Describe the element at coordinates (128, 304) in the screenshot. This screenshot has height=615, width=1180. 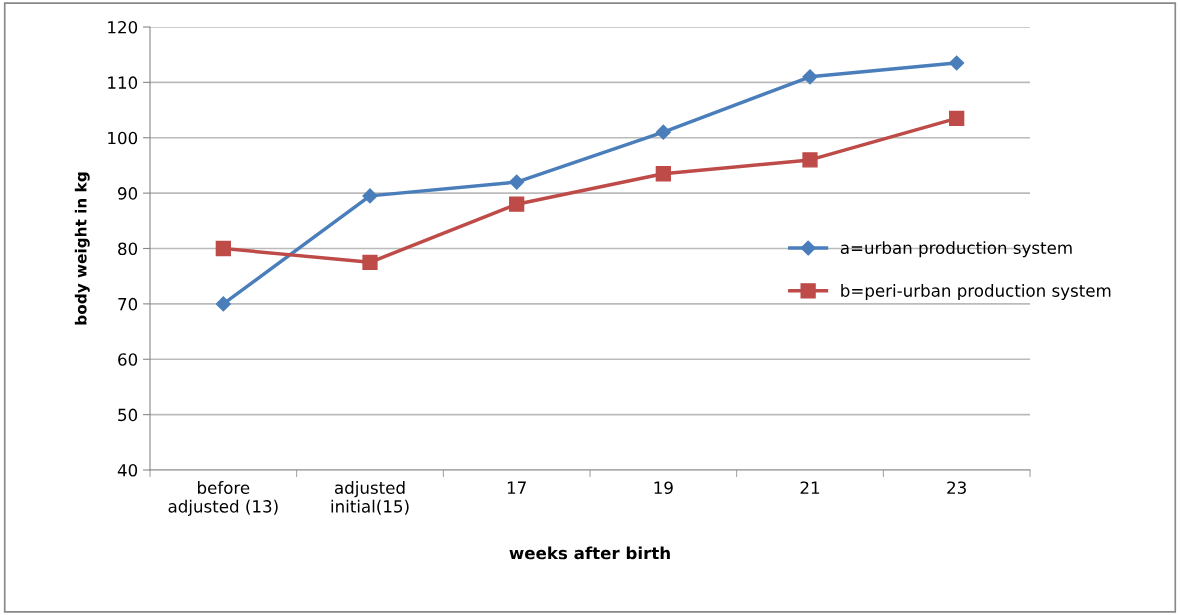
I see `y-tick-label: 70` at that location.